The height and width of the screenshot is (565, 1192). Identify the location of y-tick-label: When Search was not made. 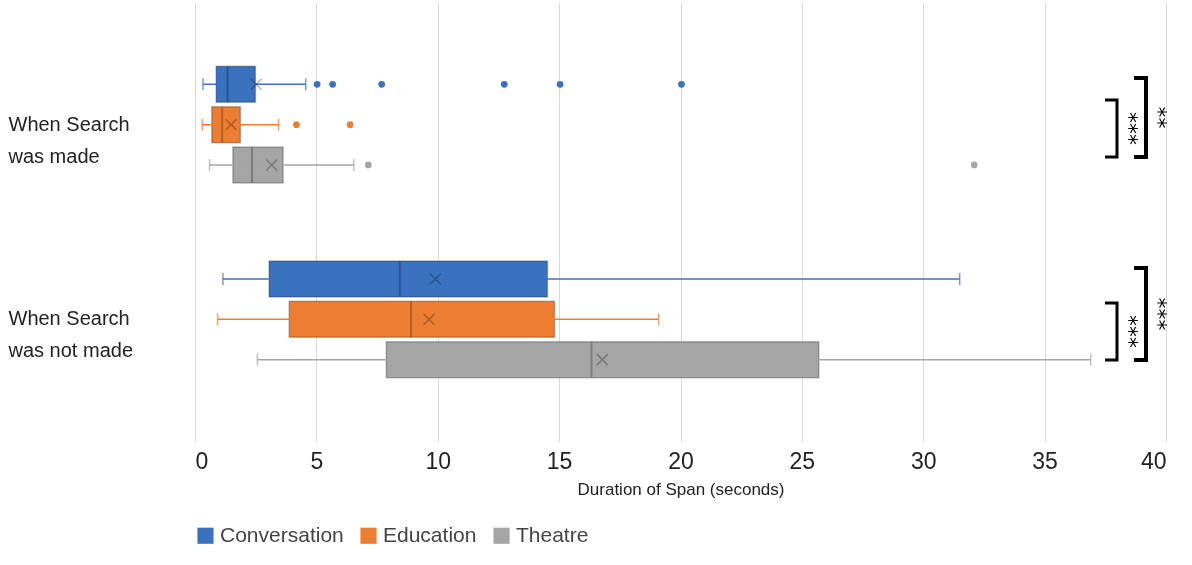
(70, 334).